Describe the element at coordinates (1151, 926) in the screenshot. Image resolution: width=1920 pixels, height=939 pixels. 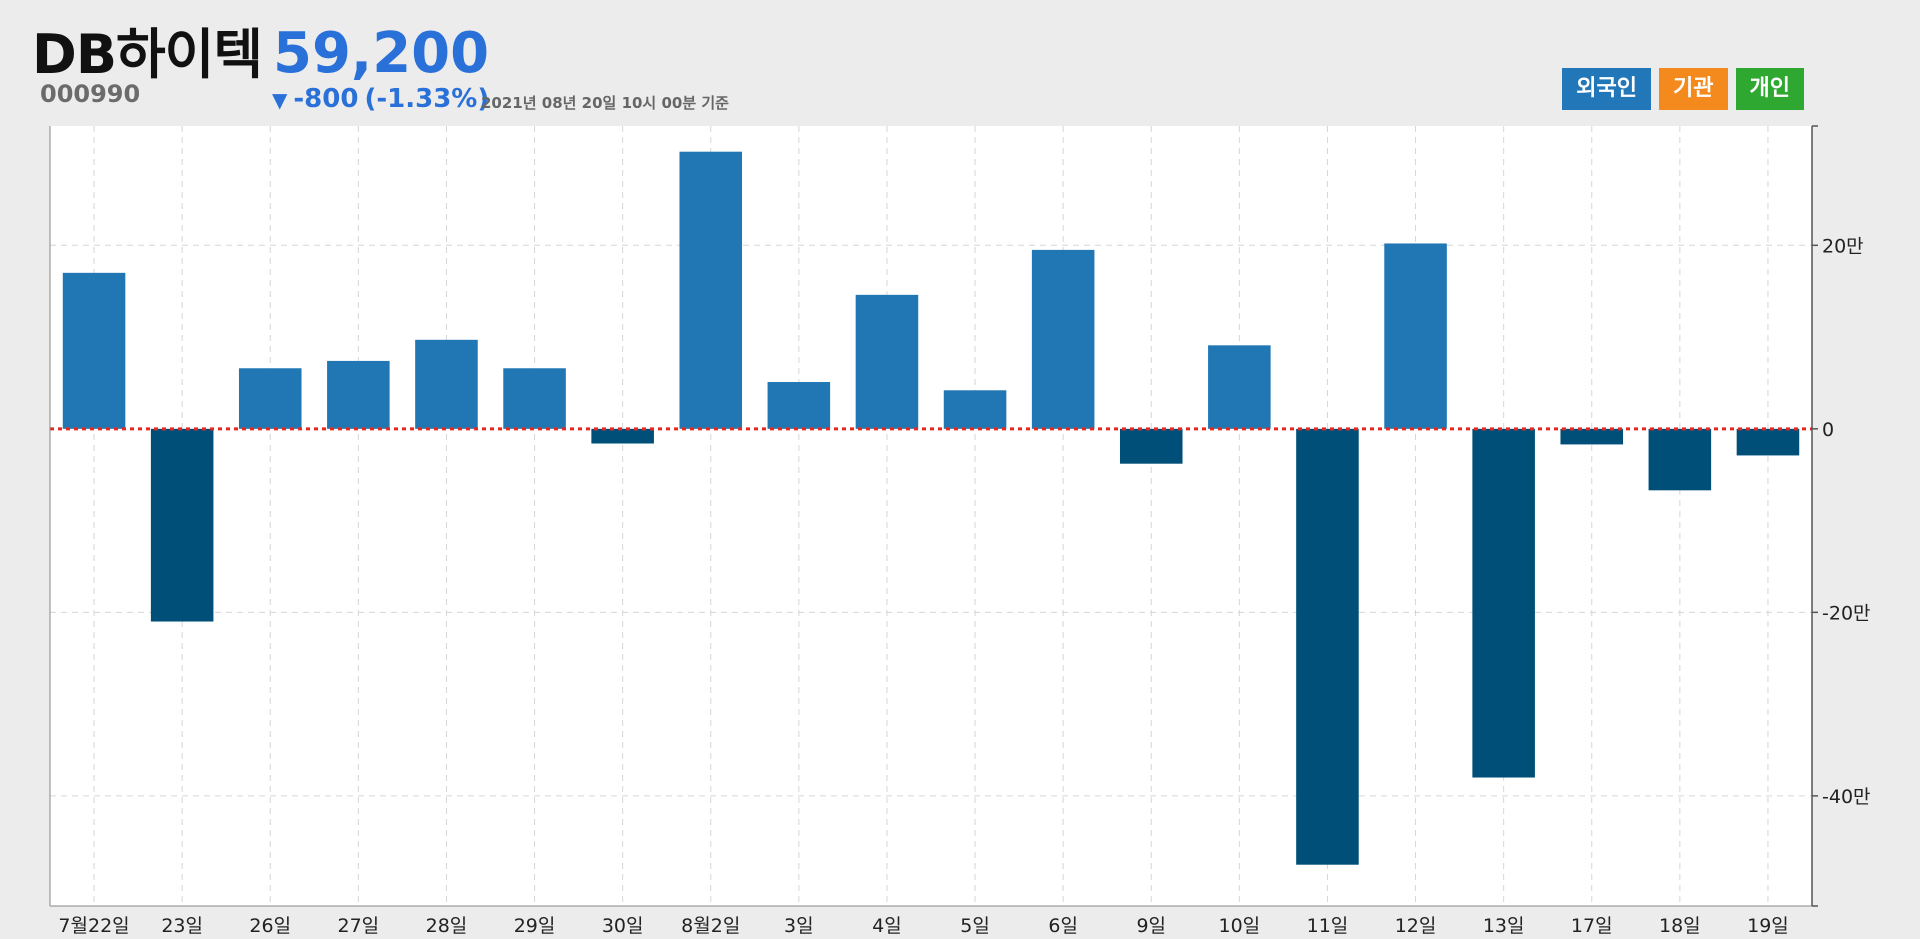
I see `x-tick-label: 9일` at that location.